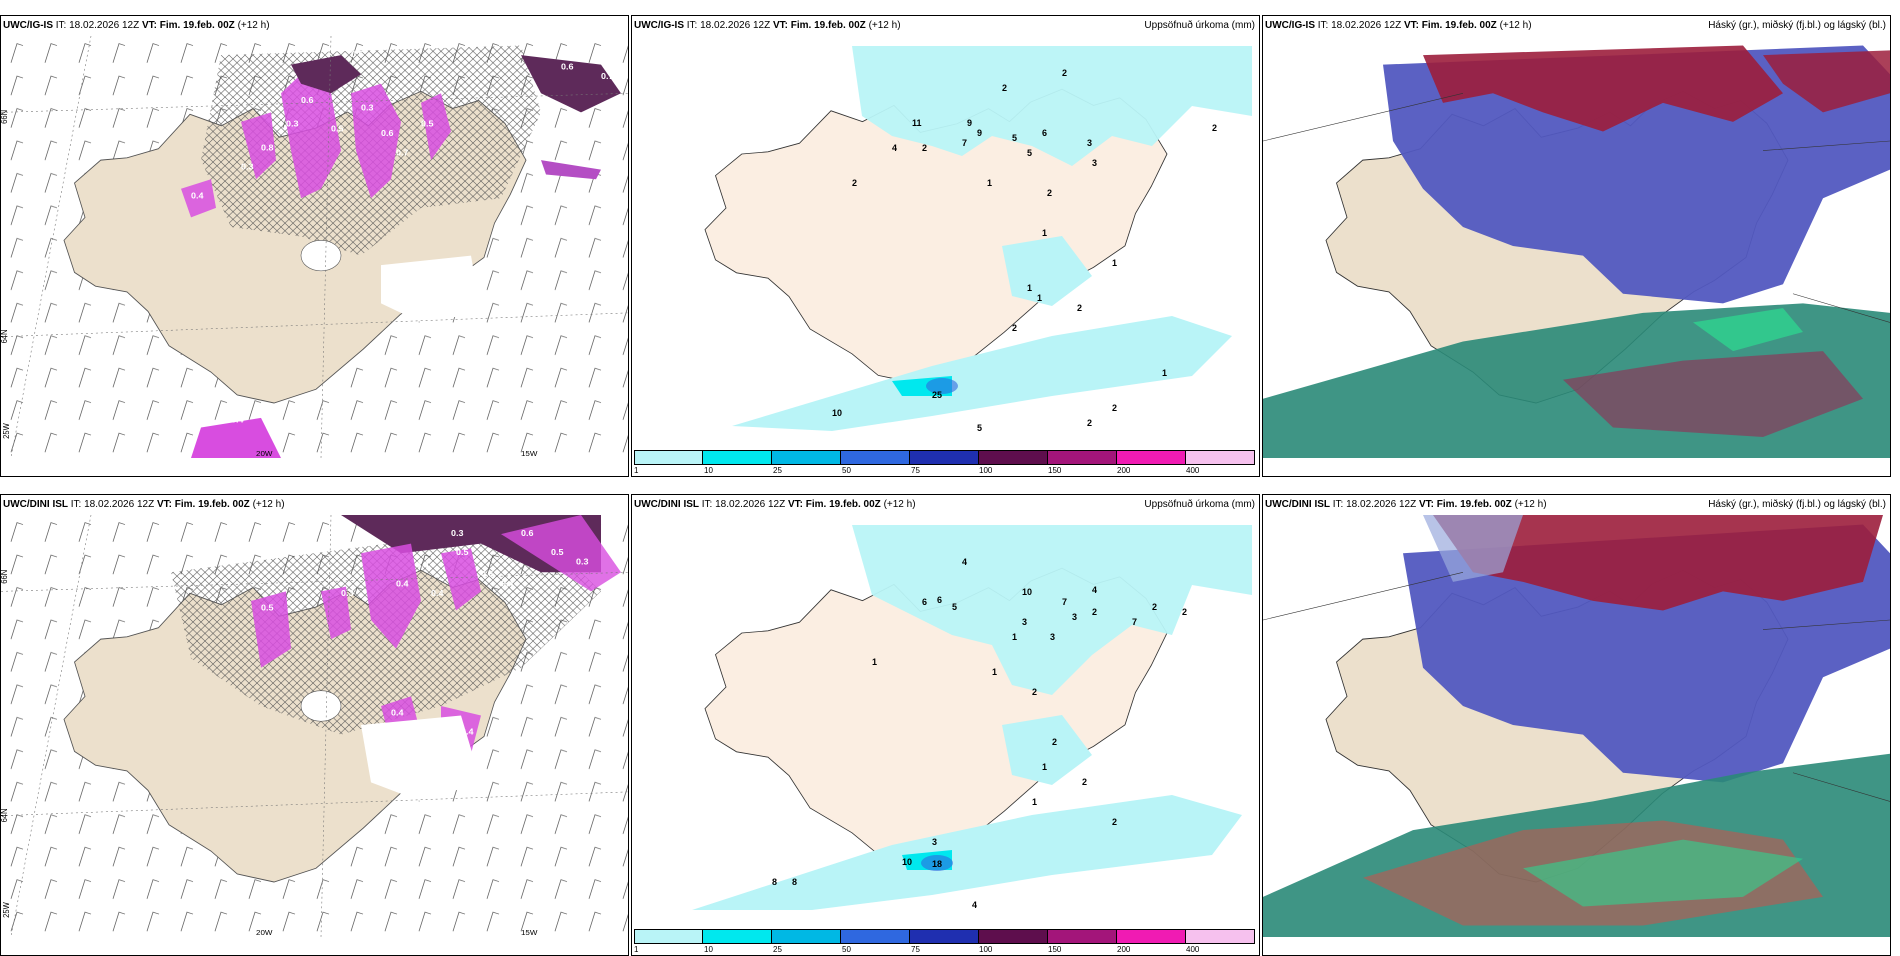  I want to click on precip-map: 2 2 11 9 9 4 2 7 5 5 6 3 3 2 1 2 1 1 1 1, so click(945, 233).